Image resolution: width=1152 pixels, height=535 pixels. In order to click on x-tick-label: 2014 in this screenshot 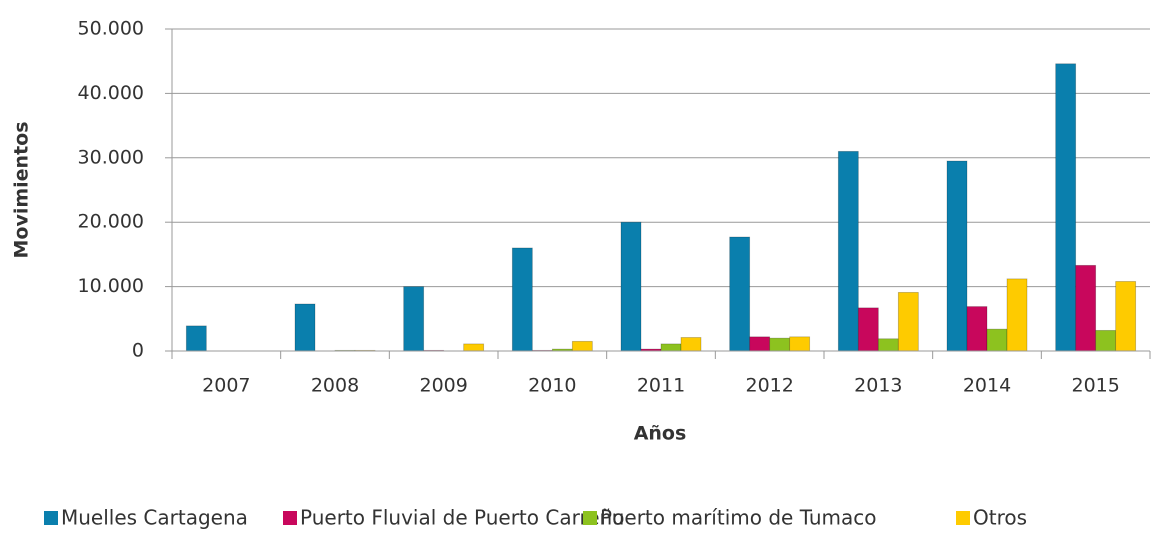, I will do `click(987, 386)`.